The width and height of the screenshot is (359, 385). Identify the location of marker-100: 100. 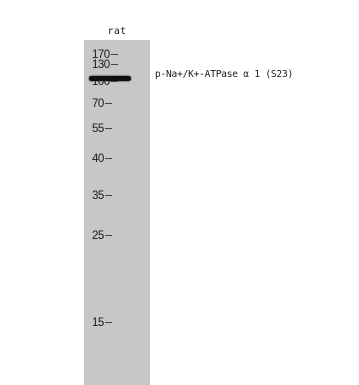
(105, 82).